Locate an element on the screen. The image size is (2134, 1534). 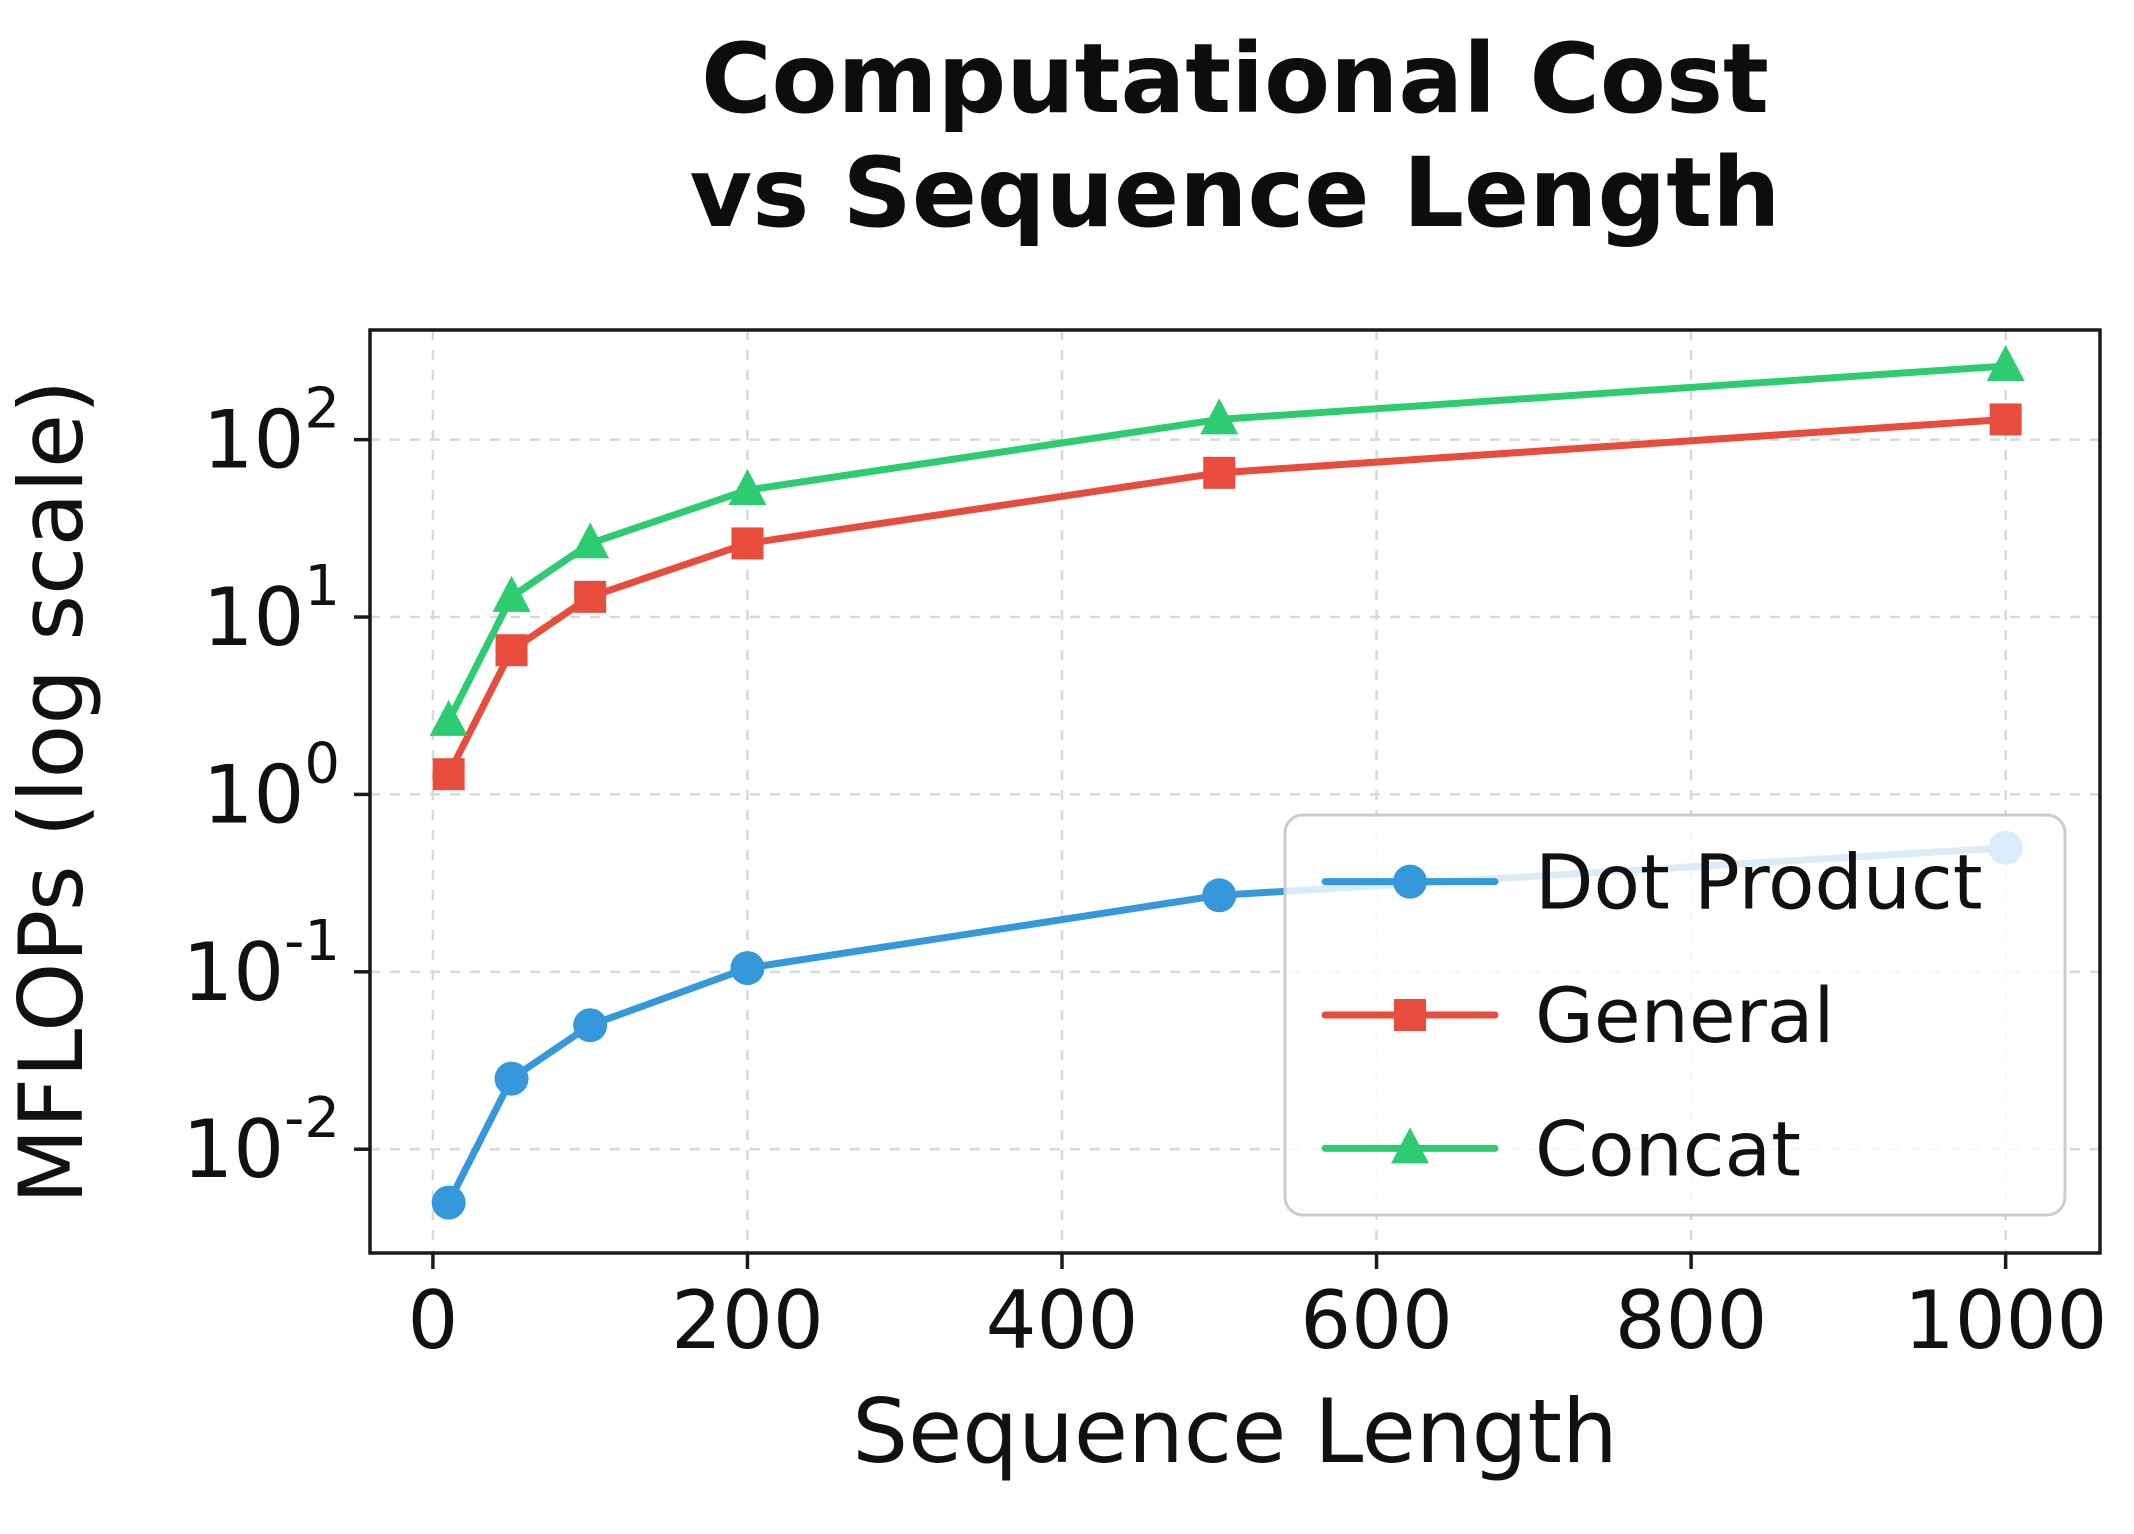
x-axis-label: Sequence Length is located at coordinates (1235, 1431).